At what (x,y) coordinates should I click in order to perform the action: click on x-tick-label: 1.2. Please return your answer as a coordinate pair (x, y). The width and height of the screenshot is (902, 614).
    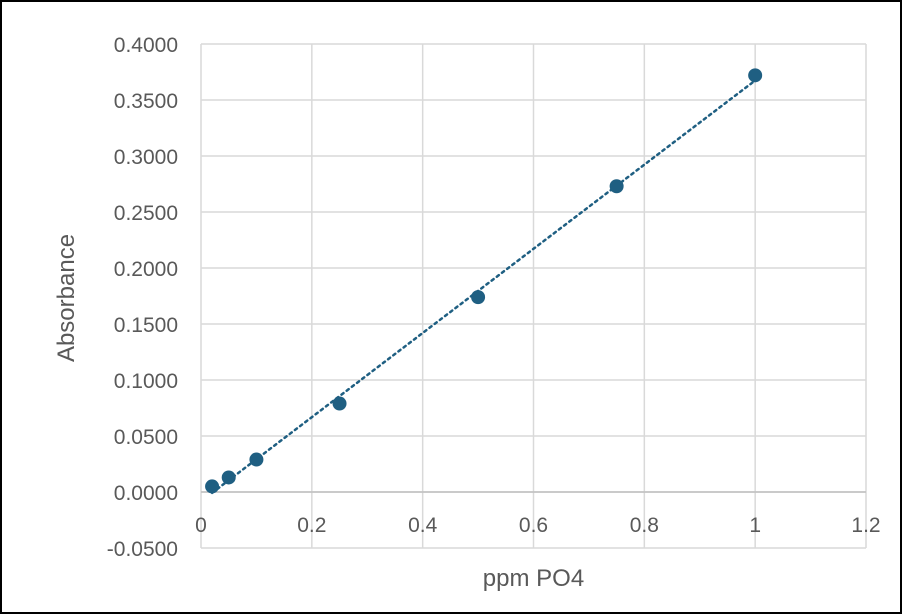
    Looking at the image, I should click on (865, 525).